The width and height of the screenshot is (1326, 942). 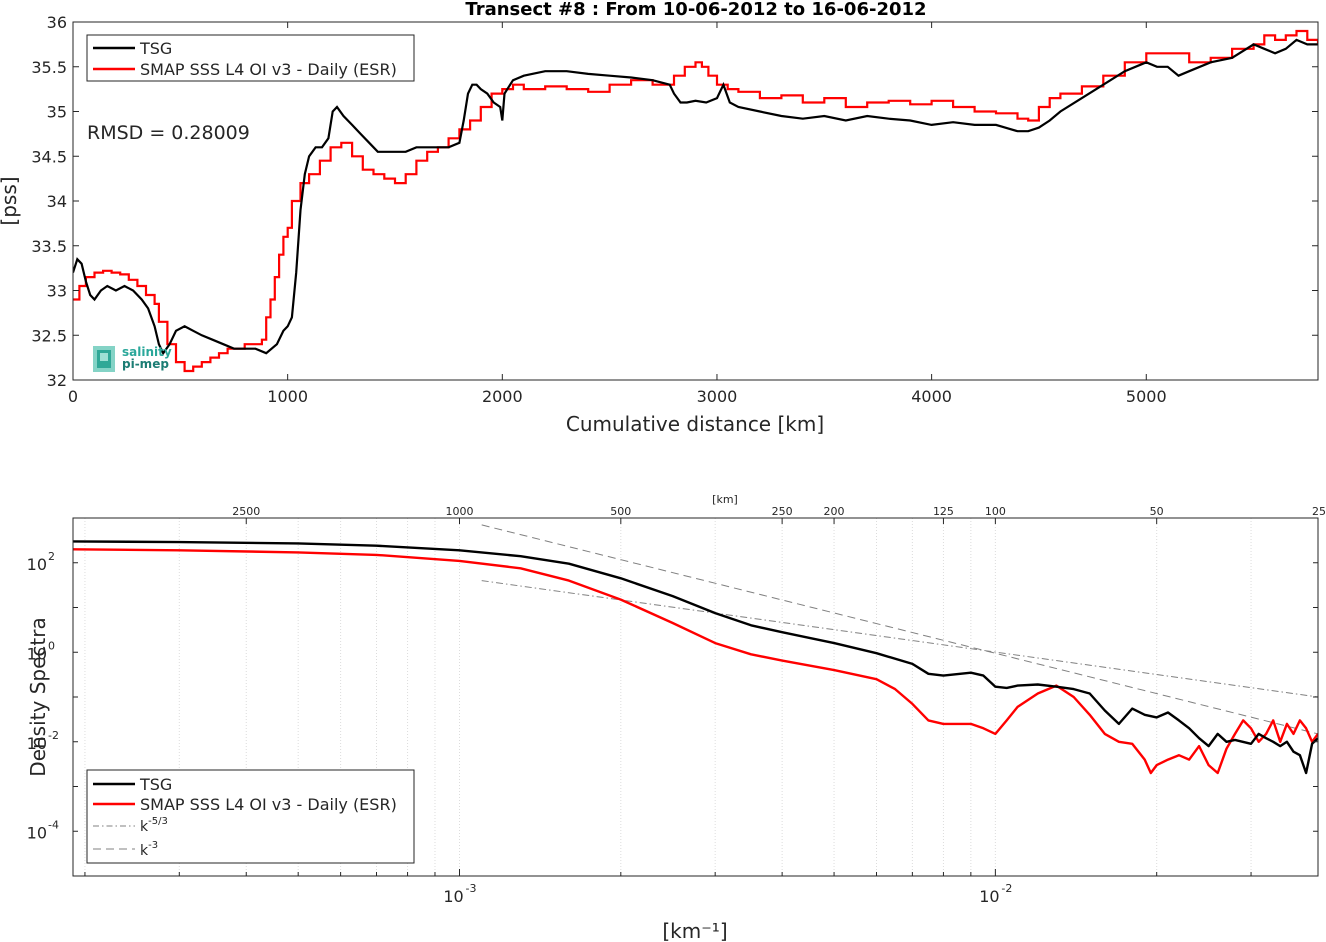 I want to click on top-y-tick-label: 34, so click(x=57, y=201).